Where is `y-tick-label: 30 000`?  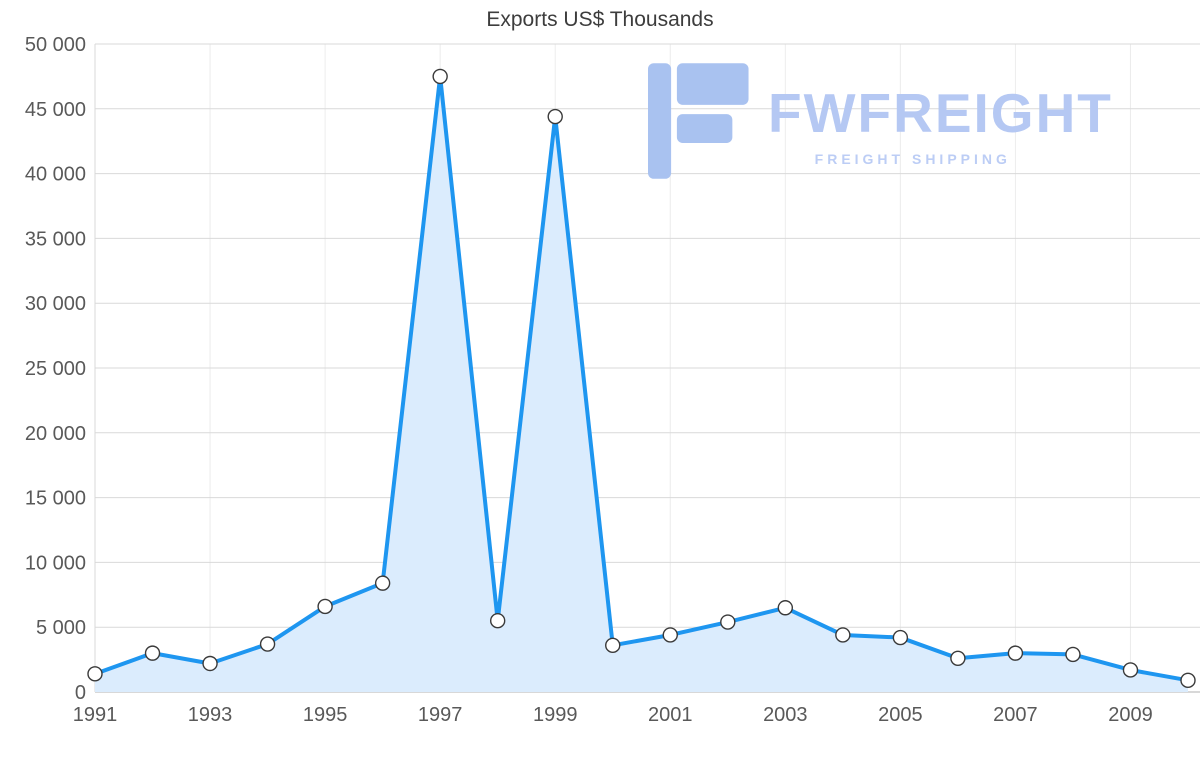
y-tick-label: 30 000 is located at coordinates (55, 304).